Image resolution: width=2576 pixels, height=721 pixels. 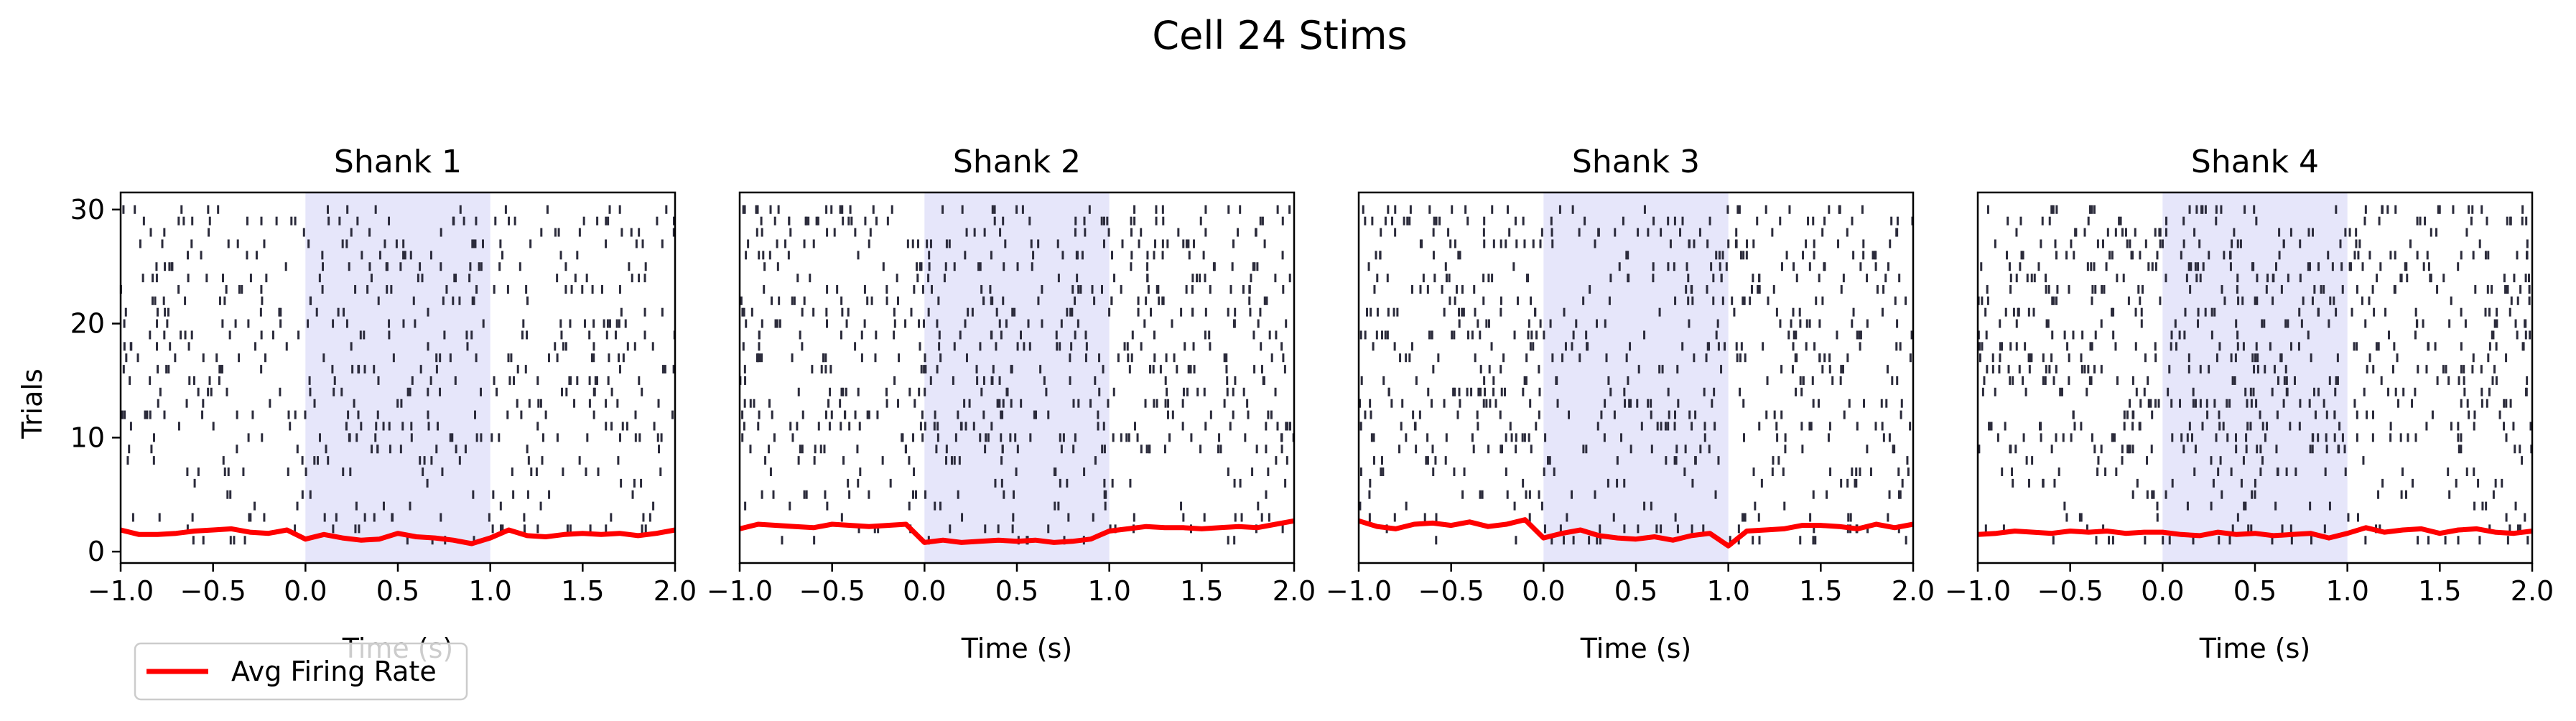 What do you see at coordinates (2255, 162) in the screenshot?
I see `panel-title: Shank 4` at bounding box center [2255, 162].